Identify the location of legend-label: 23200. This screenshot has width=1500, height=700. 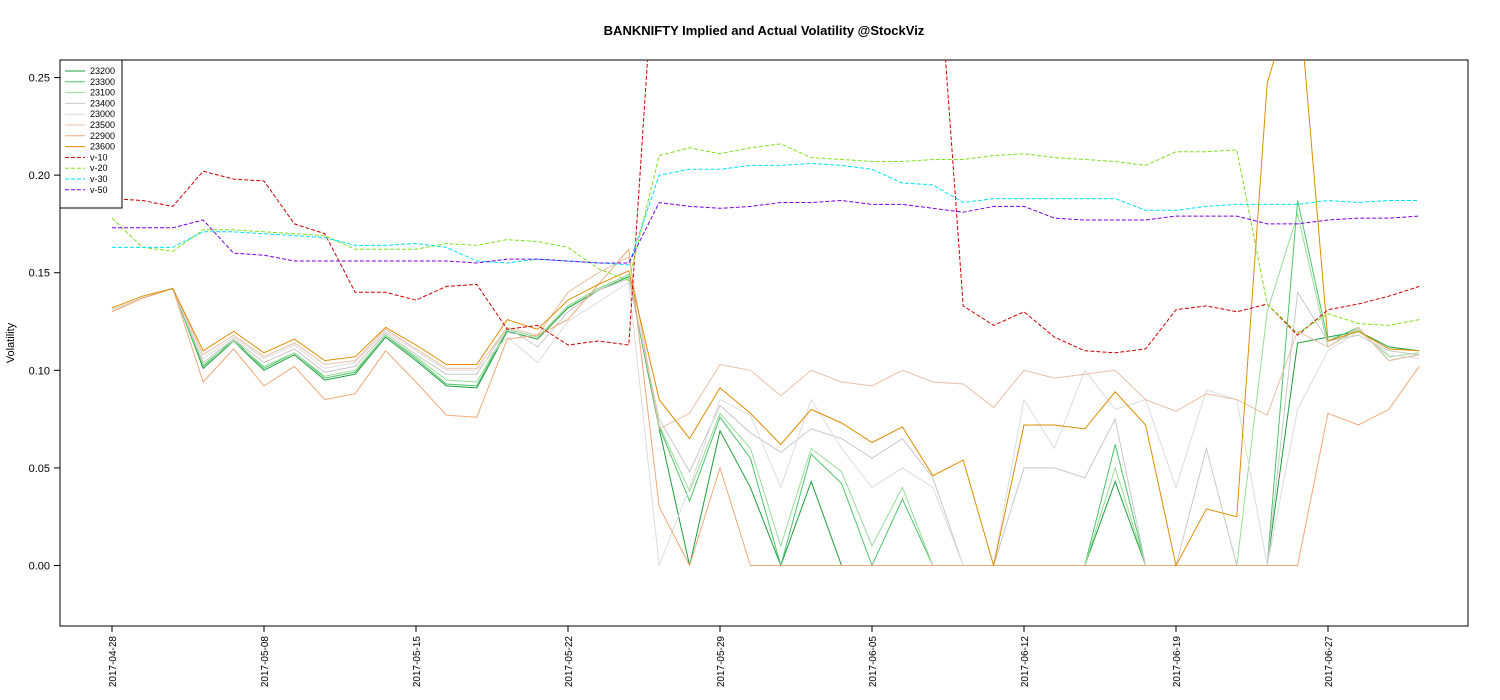
(102, 71).